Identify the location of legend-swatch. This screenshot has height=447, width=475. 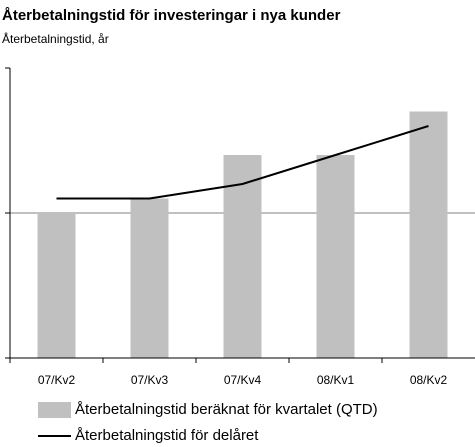
(54, 410).